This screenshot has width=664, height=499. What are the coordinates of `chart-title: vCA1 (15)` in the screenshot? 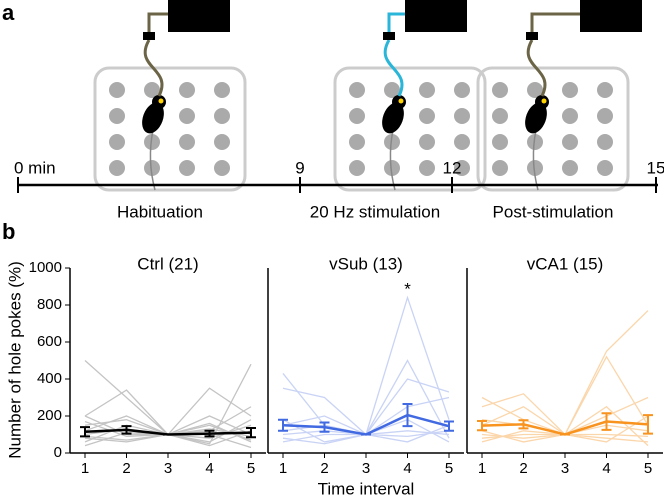 It's located at (565, 263).